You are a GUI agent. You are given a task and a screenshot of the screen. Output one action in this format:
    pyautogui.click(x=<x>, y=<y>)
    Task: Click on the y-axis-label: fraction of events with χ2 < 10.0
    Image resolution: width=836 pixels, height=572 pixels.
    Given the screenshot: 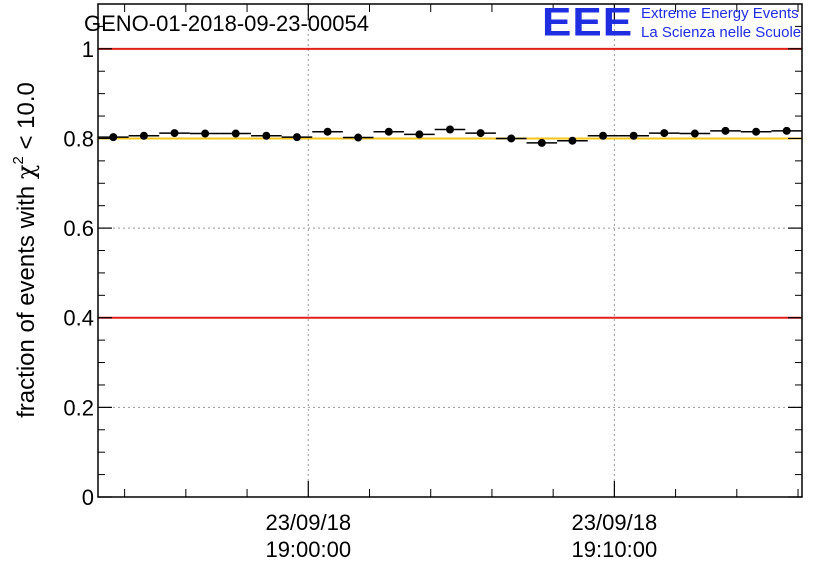 What is the action you would take?
    pyautogui.click(x=25, y=250)
    